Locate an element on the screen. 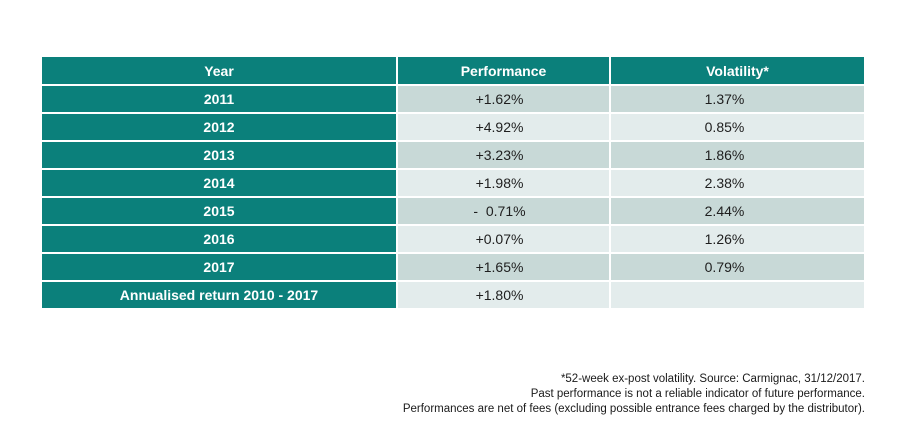 The width and height of the screenshot is (900, 428). performance-cell: +4.92% is located at coordinates (504, 128).